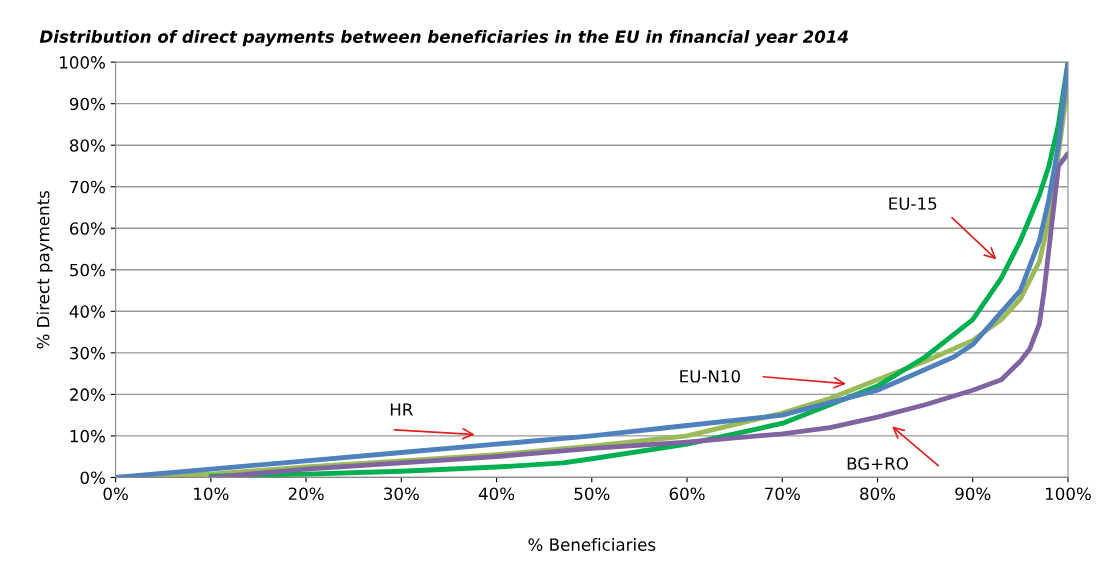  I want to click on x-tick-label: 100%, so click(1068, 494).